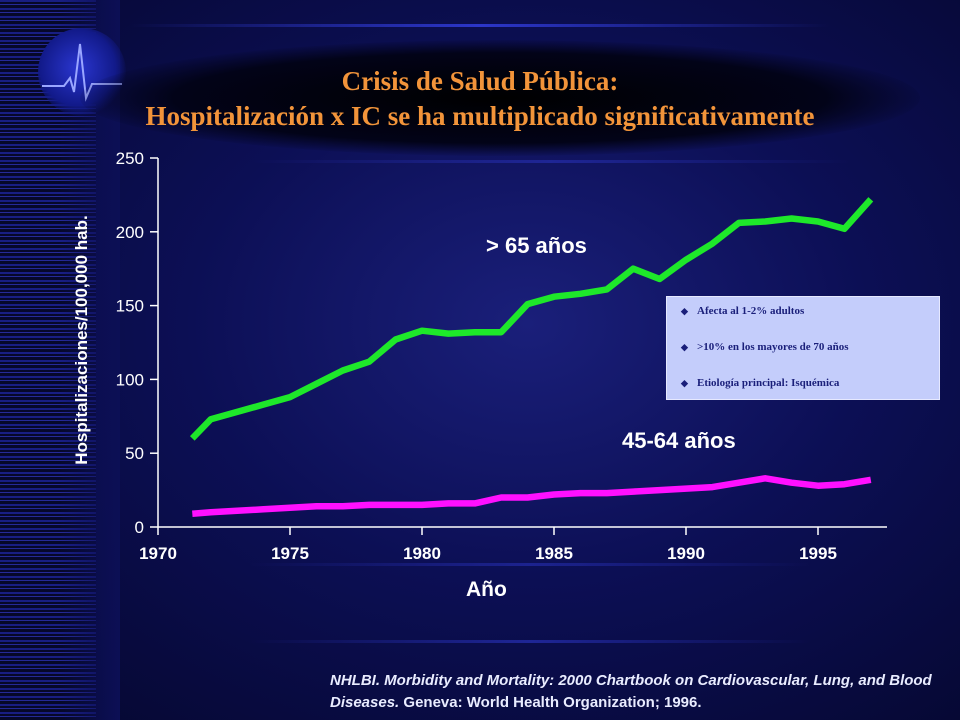 This screenshot has height=720, width=960. I want to click on series-label-over-65: > 65 años, so click(536, 245).